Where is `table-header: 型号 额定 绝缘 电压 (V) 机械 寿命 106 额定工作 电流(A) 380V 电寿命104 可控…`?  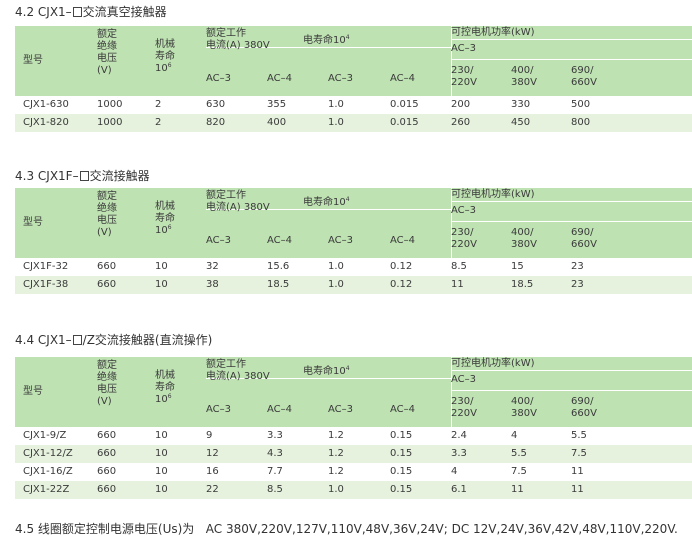
table-header: 型号 额定 绝缘 电压 (V) 机械 寿命 106 额定工作 电流(A) 380V 电寿命104 可控… is located at coordinates (353, 61).